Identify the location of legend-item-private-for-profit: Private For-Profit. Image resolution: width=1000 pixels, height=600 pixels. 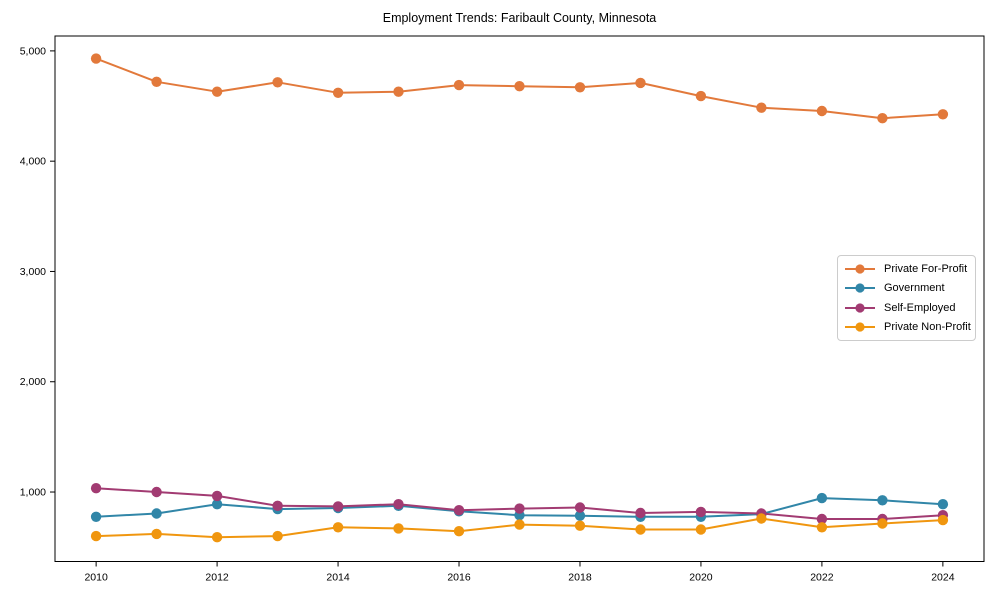
(907, 269).